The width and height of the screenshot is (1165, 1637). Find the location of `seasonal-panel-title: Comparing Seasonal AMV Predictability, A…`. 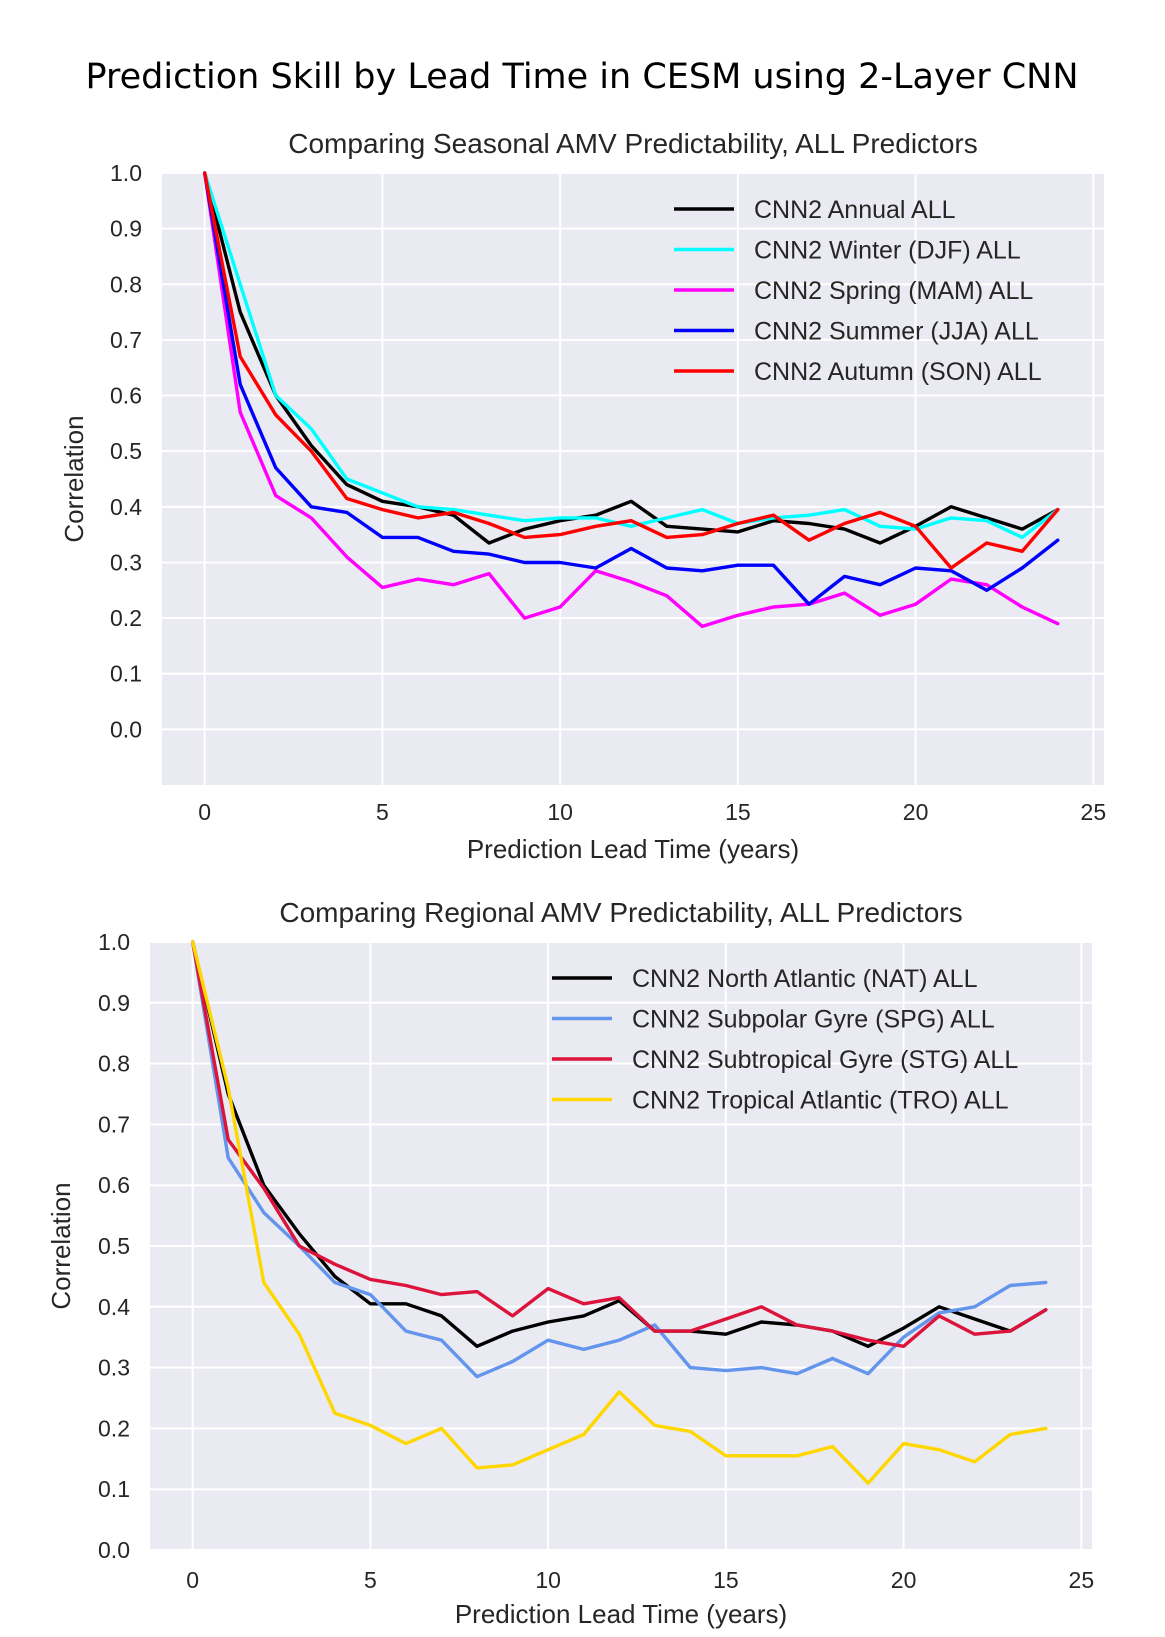

seasonal-panel-title: Comparing Seasonal AMV Predictability, A… is located at coordinates (632, 143).